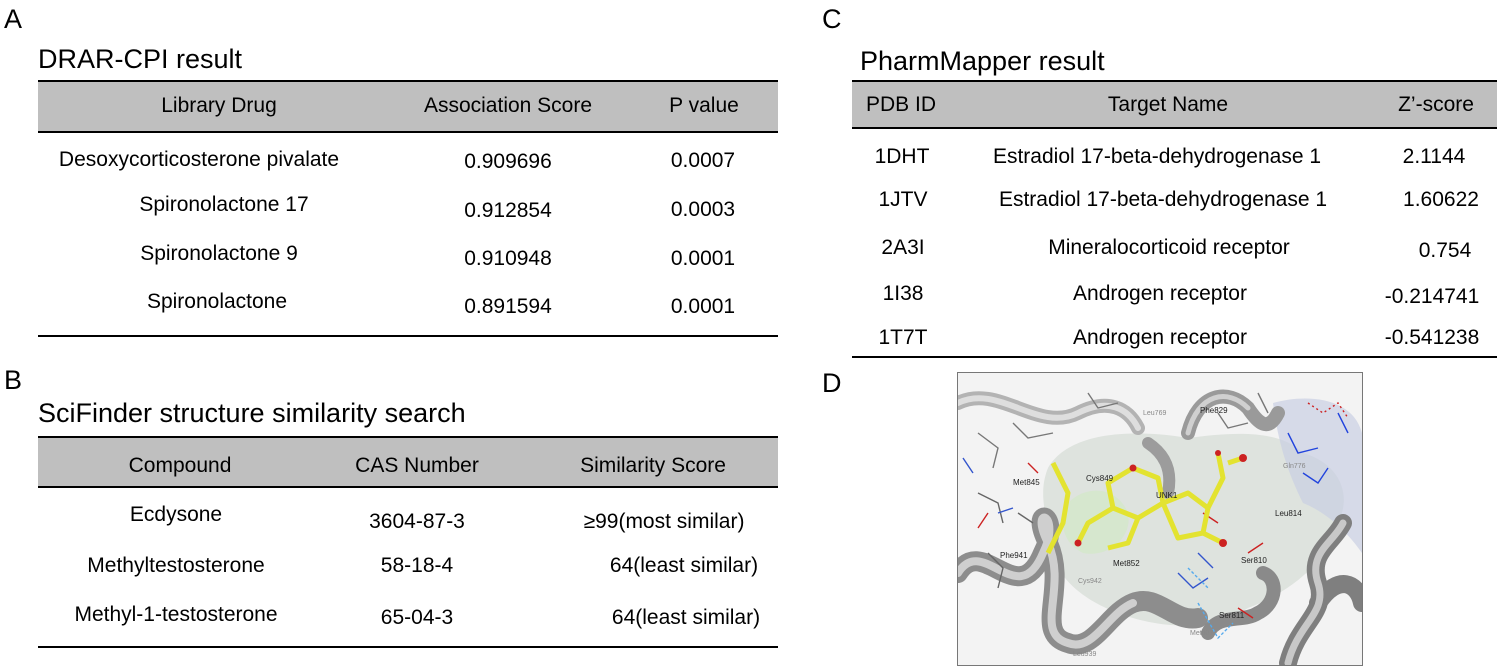 Image resolution: width=1500 pixels, height=666 pixels. I want to click on panel-a-col-library-drug: Library Drug, so click(219, 105).